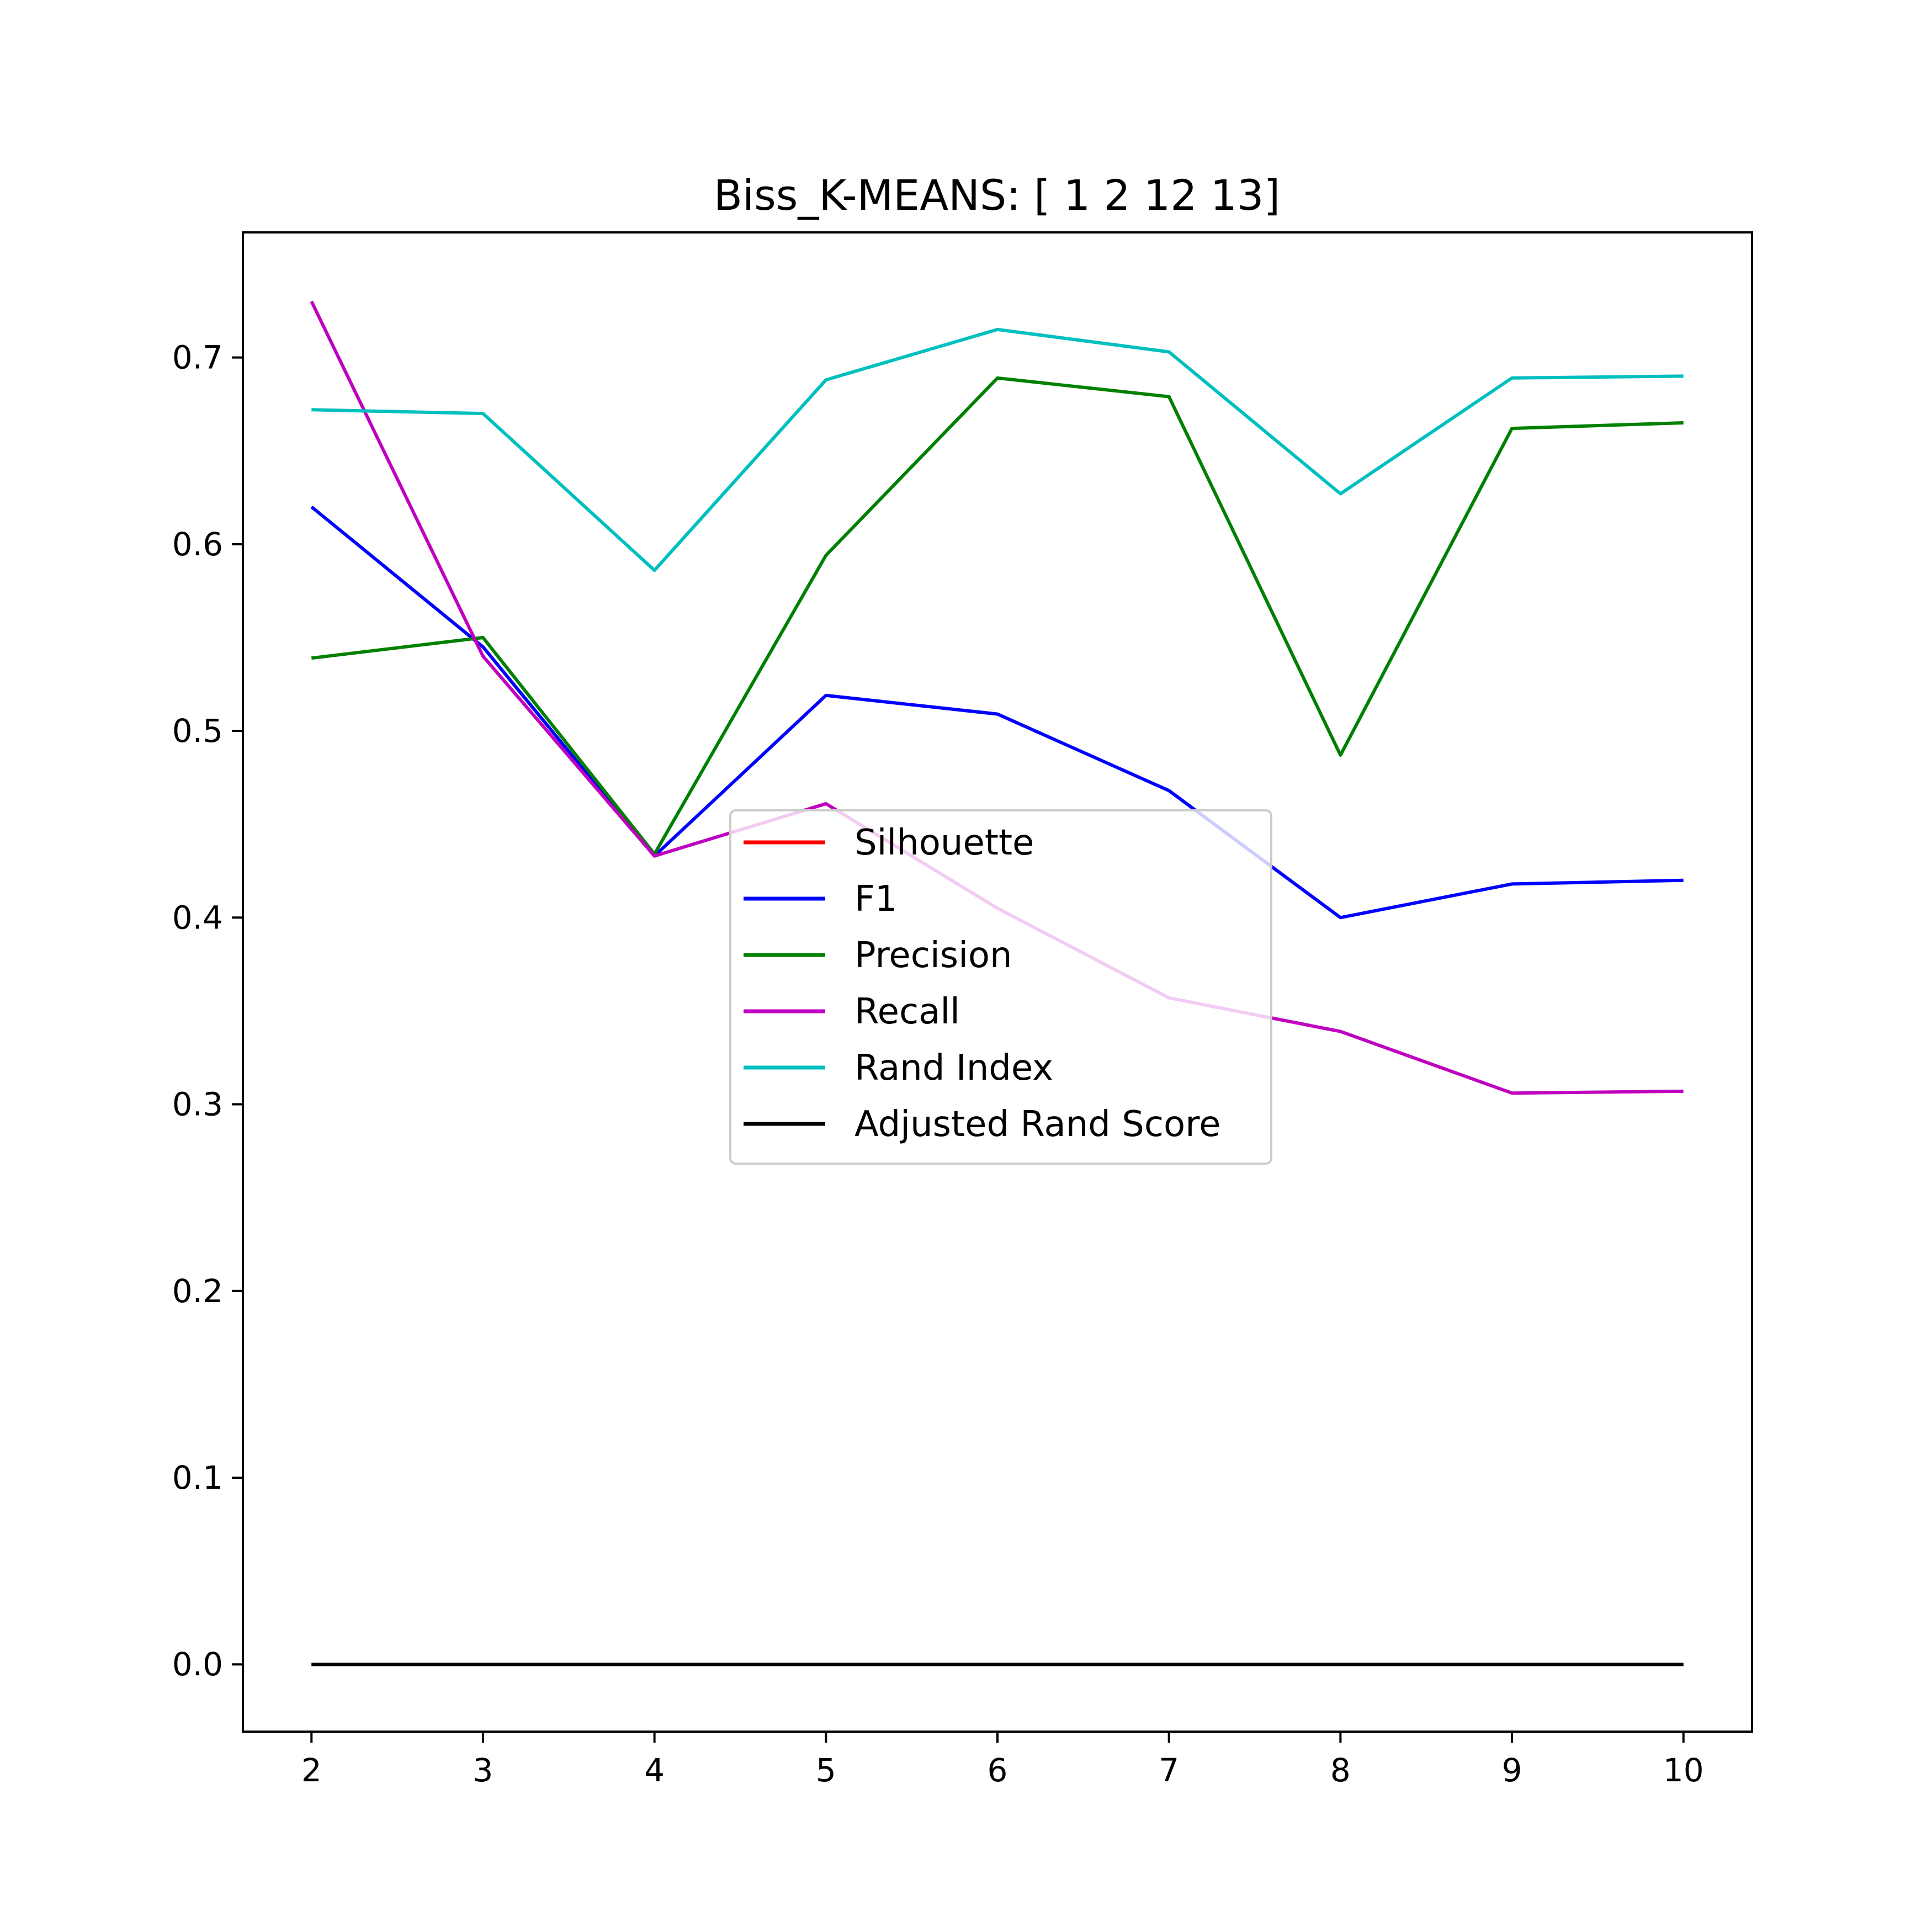  I want to click on legend-box, so click(1001, 987).